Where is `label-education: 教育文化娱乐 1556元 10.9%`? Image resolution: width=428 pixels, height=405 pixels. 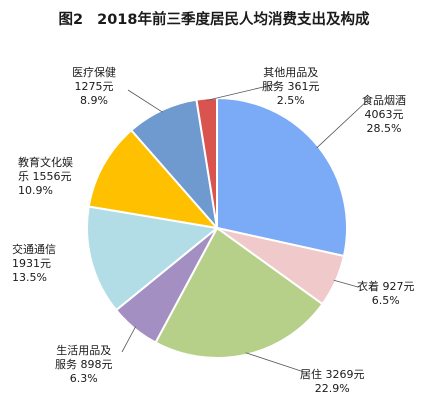 label-education: 教育文化娱乐 1556元 10.9% is located at coordinates (45, 176).